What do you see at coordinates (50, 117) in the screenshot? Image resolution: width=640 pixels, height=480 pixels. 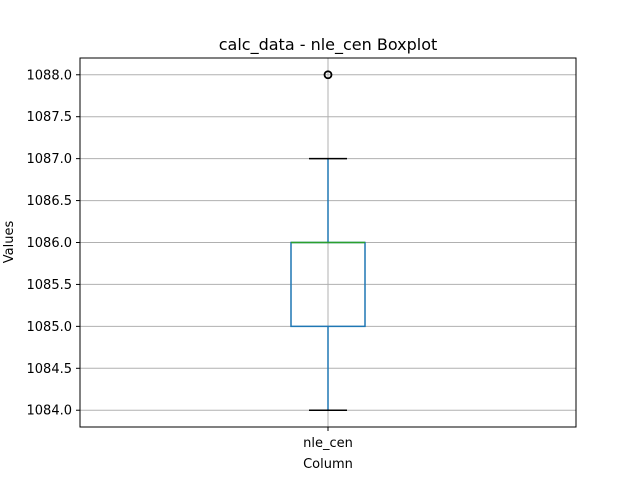 I see `y-tick-label: 1087.5` at bounding box center [50, 117].